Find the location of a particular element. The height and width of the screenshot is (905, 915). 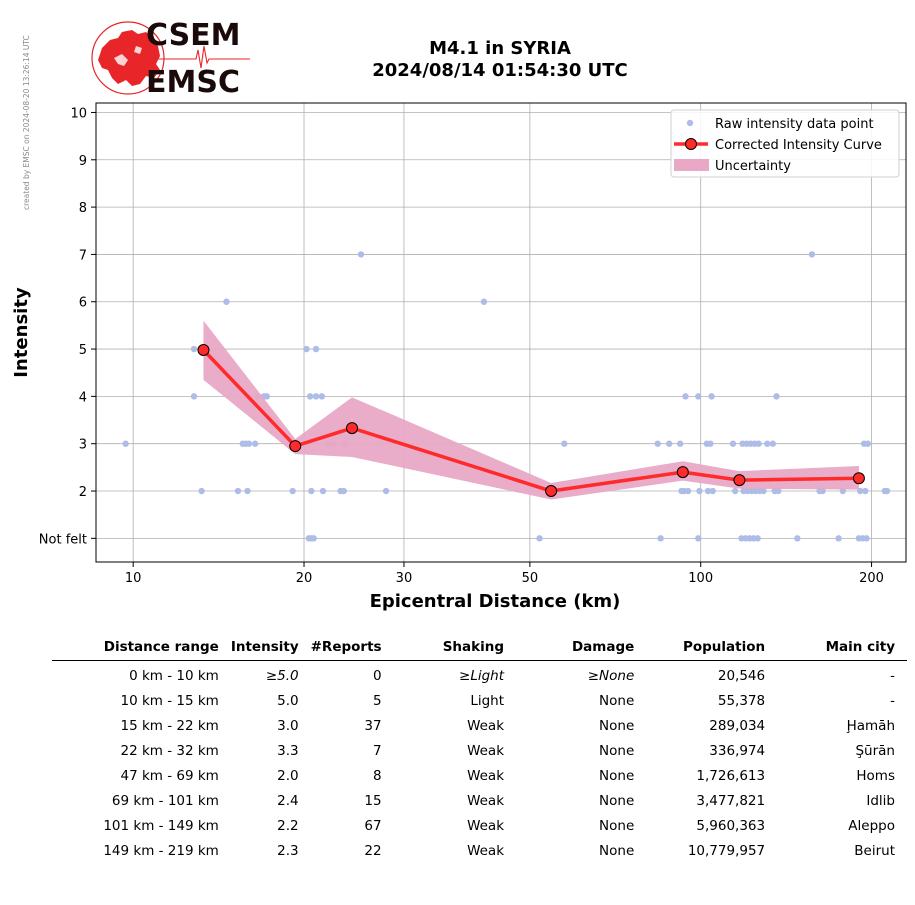

legend-marker-curve-dot is located at coordinates (691, 144).